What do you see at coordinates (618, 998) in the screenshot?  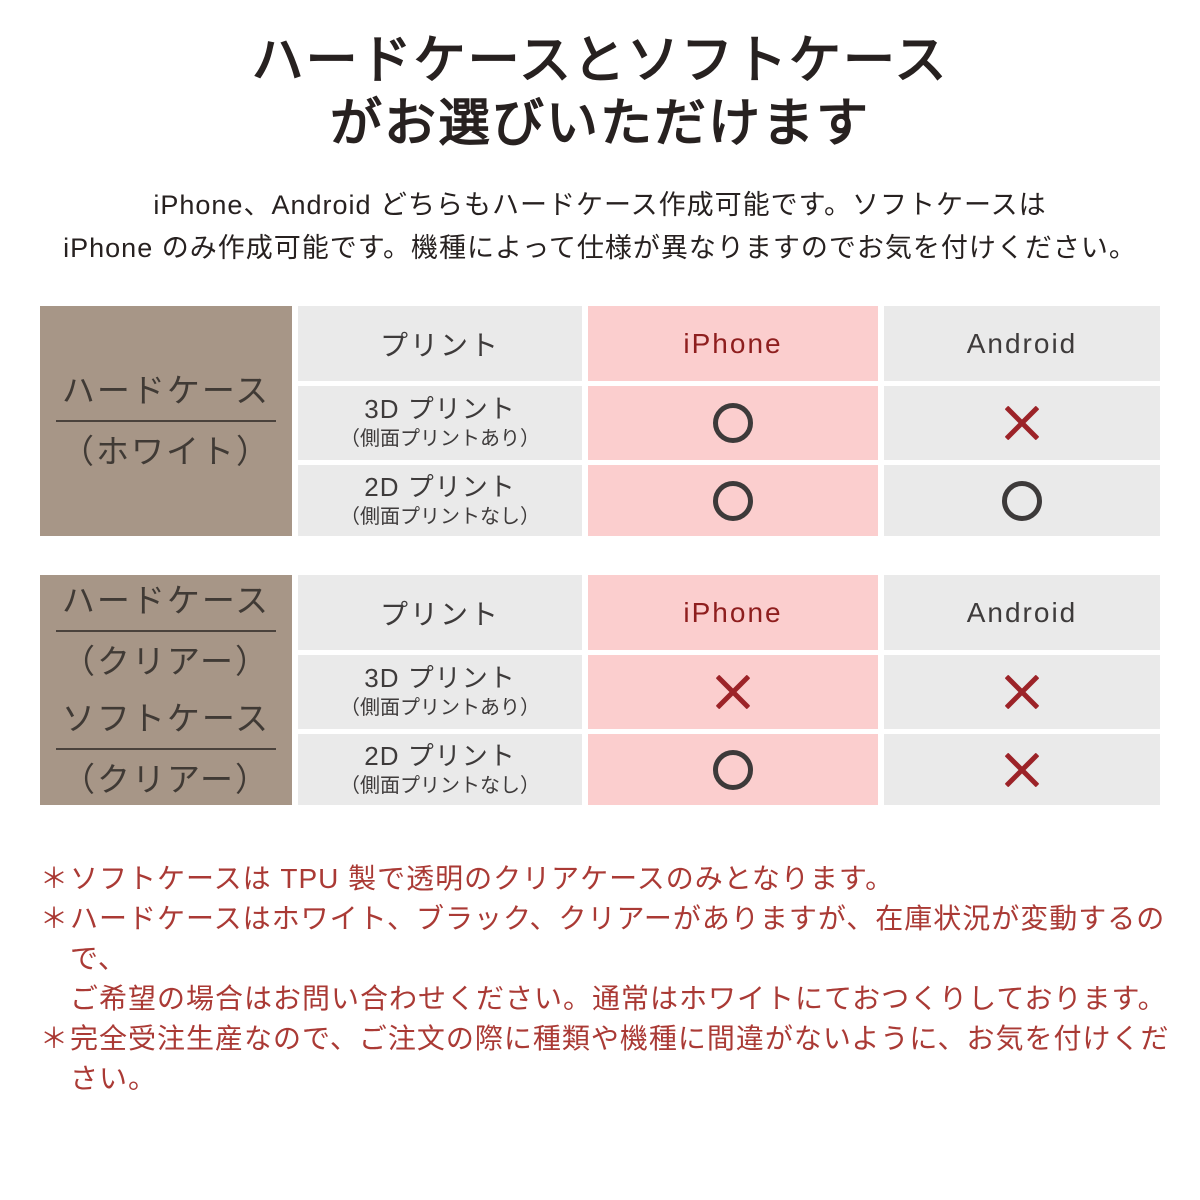 I see `footnote-hard-case-colors-cont: ご希望の場合はお問い合わせください。通常はホワイトにておつくりしております。` at bounding box center [618, 998].